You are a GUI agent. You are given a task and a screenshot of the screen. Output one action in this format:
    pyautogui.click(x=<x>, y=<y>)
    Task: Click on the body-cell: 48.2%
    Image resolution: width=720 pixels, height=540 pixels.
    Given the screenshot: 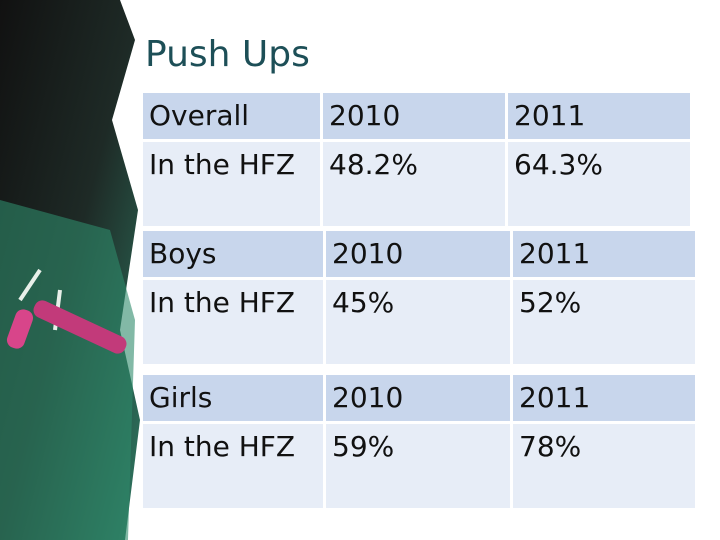 What is the action you would take?
    pyautogui.click(x=414, y=184)
    